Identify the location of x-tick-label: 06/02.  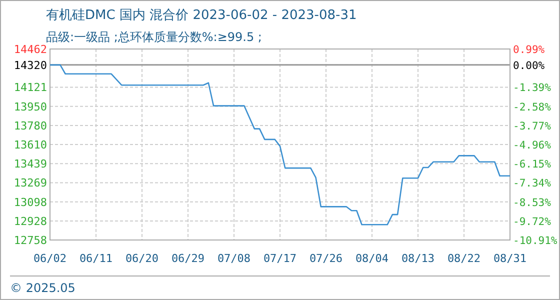
(50, 258).